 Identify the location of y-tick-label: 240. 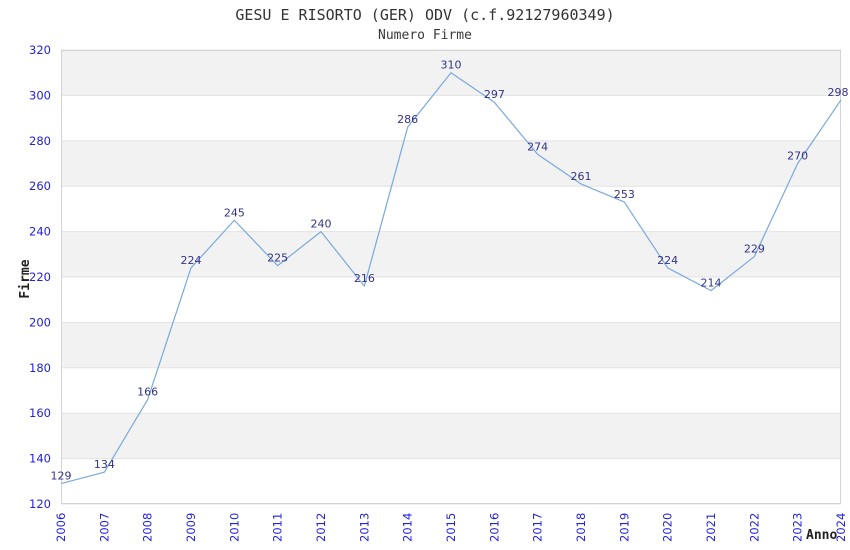
(40, 232).